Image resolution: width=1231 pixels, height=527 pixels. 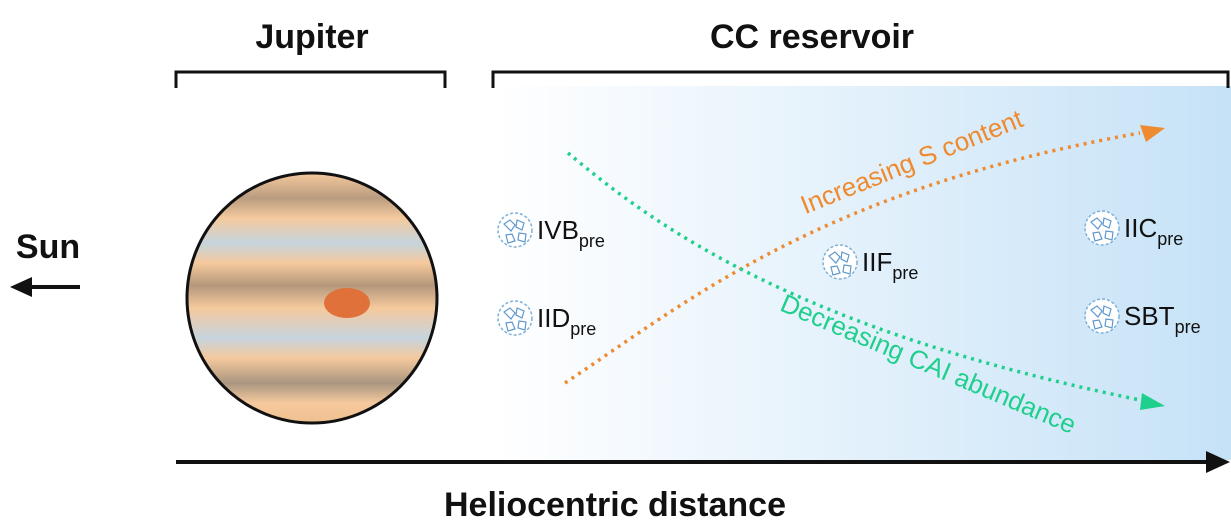 I want to click on sun-label: Sun, so click(x=48, y=247).